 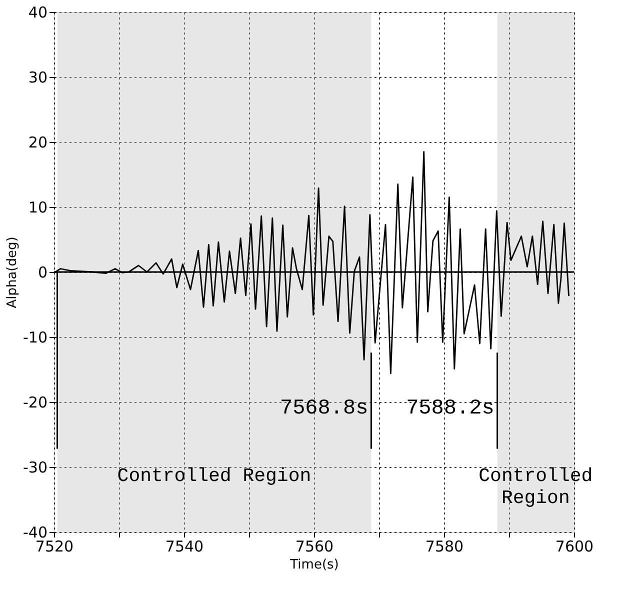 I want to click on y-tick-label: 0, so click(x=43, y=273).